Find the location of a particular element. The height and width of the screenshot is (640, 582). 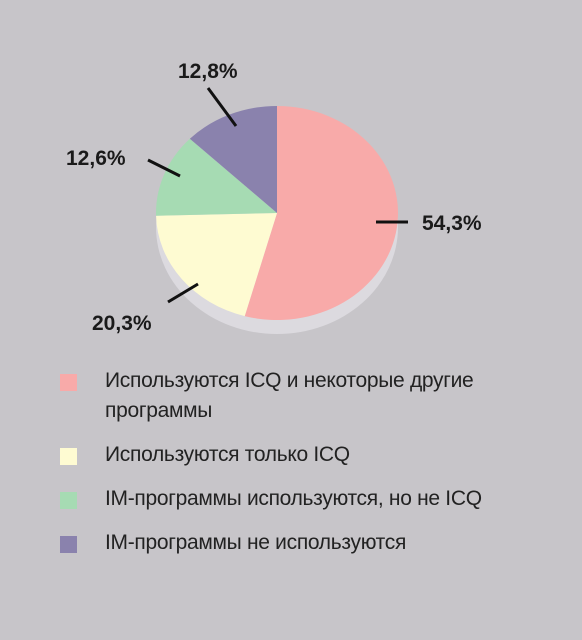

legend-swatch-icq-and-other is located at coordinates (68, 382).